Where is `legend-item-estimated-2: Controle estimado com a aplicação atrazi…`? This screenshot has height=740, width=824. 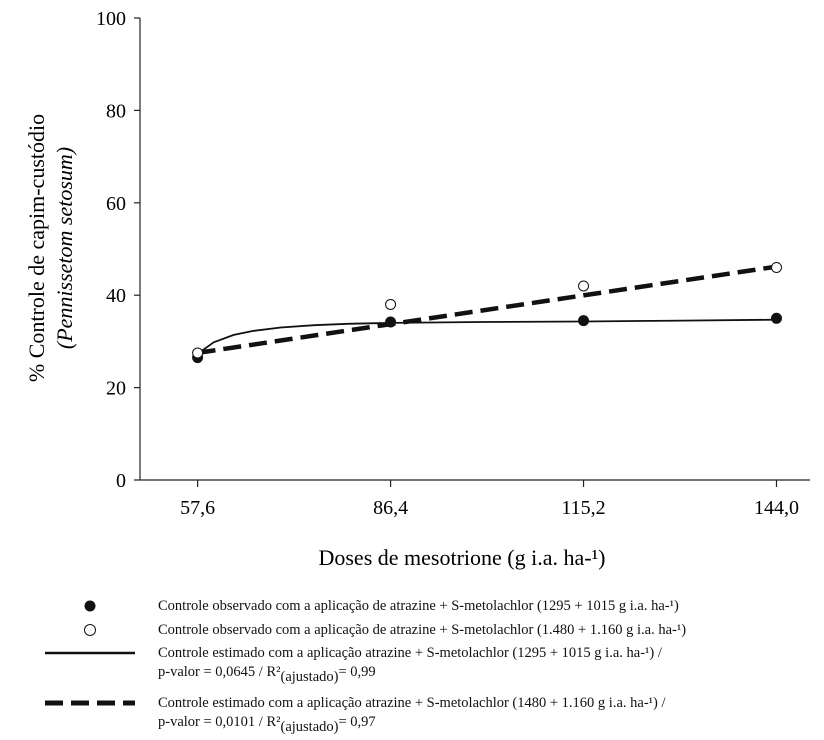
legend-item-estimated-2: Controle estimado com a aplicação atrazi… is located at coordinates (430, 715).